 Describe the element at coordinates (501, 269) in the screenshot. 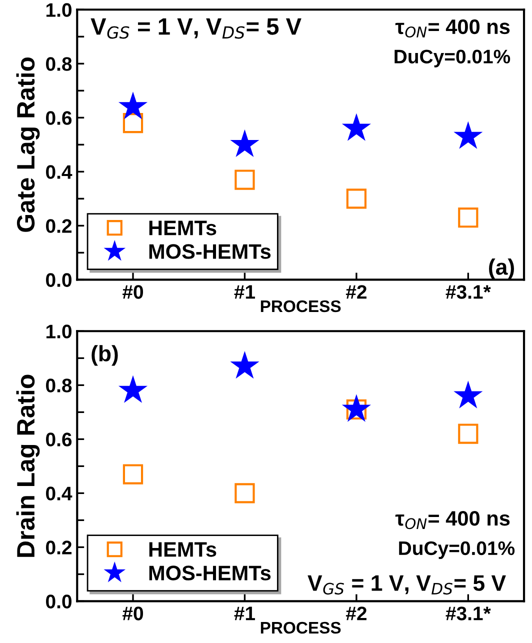

I see `annotation: (a)` at that location.